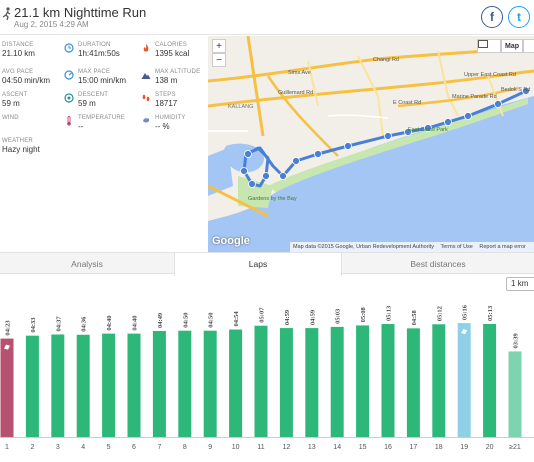 The width and height of the screenshot is (534, 462). I want to click on humidity-icon, so click(146, 120).